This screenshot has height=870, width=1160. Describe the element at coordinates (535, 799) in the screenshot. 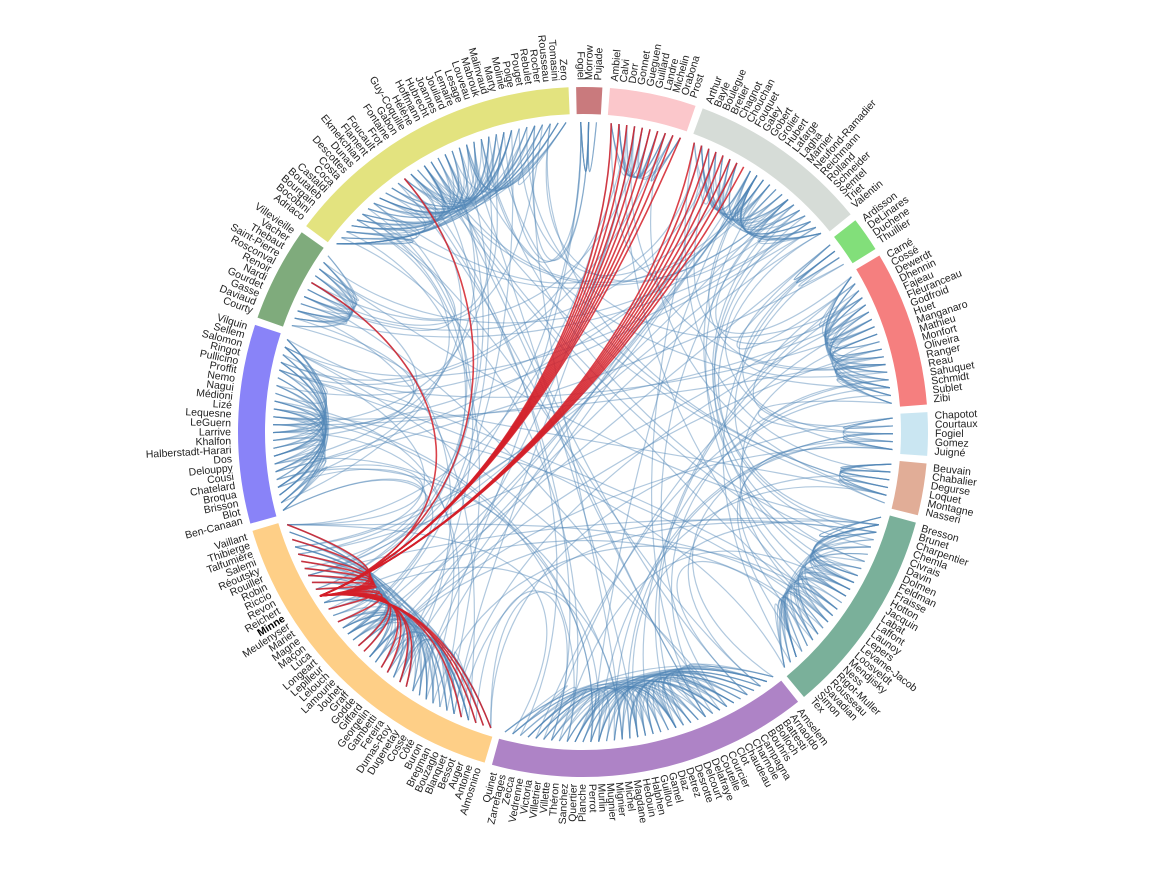

I see `node-label: Villetrier` at that location.